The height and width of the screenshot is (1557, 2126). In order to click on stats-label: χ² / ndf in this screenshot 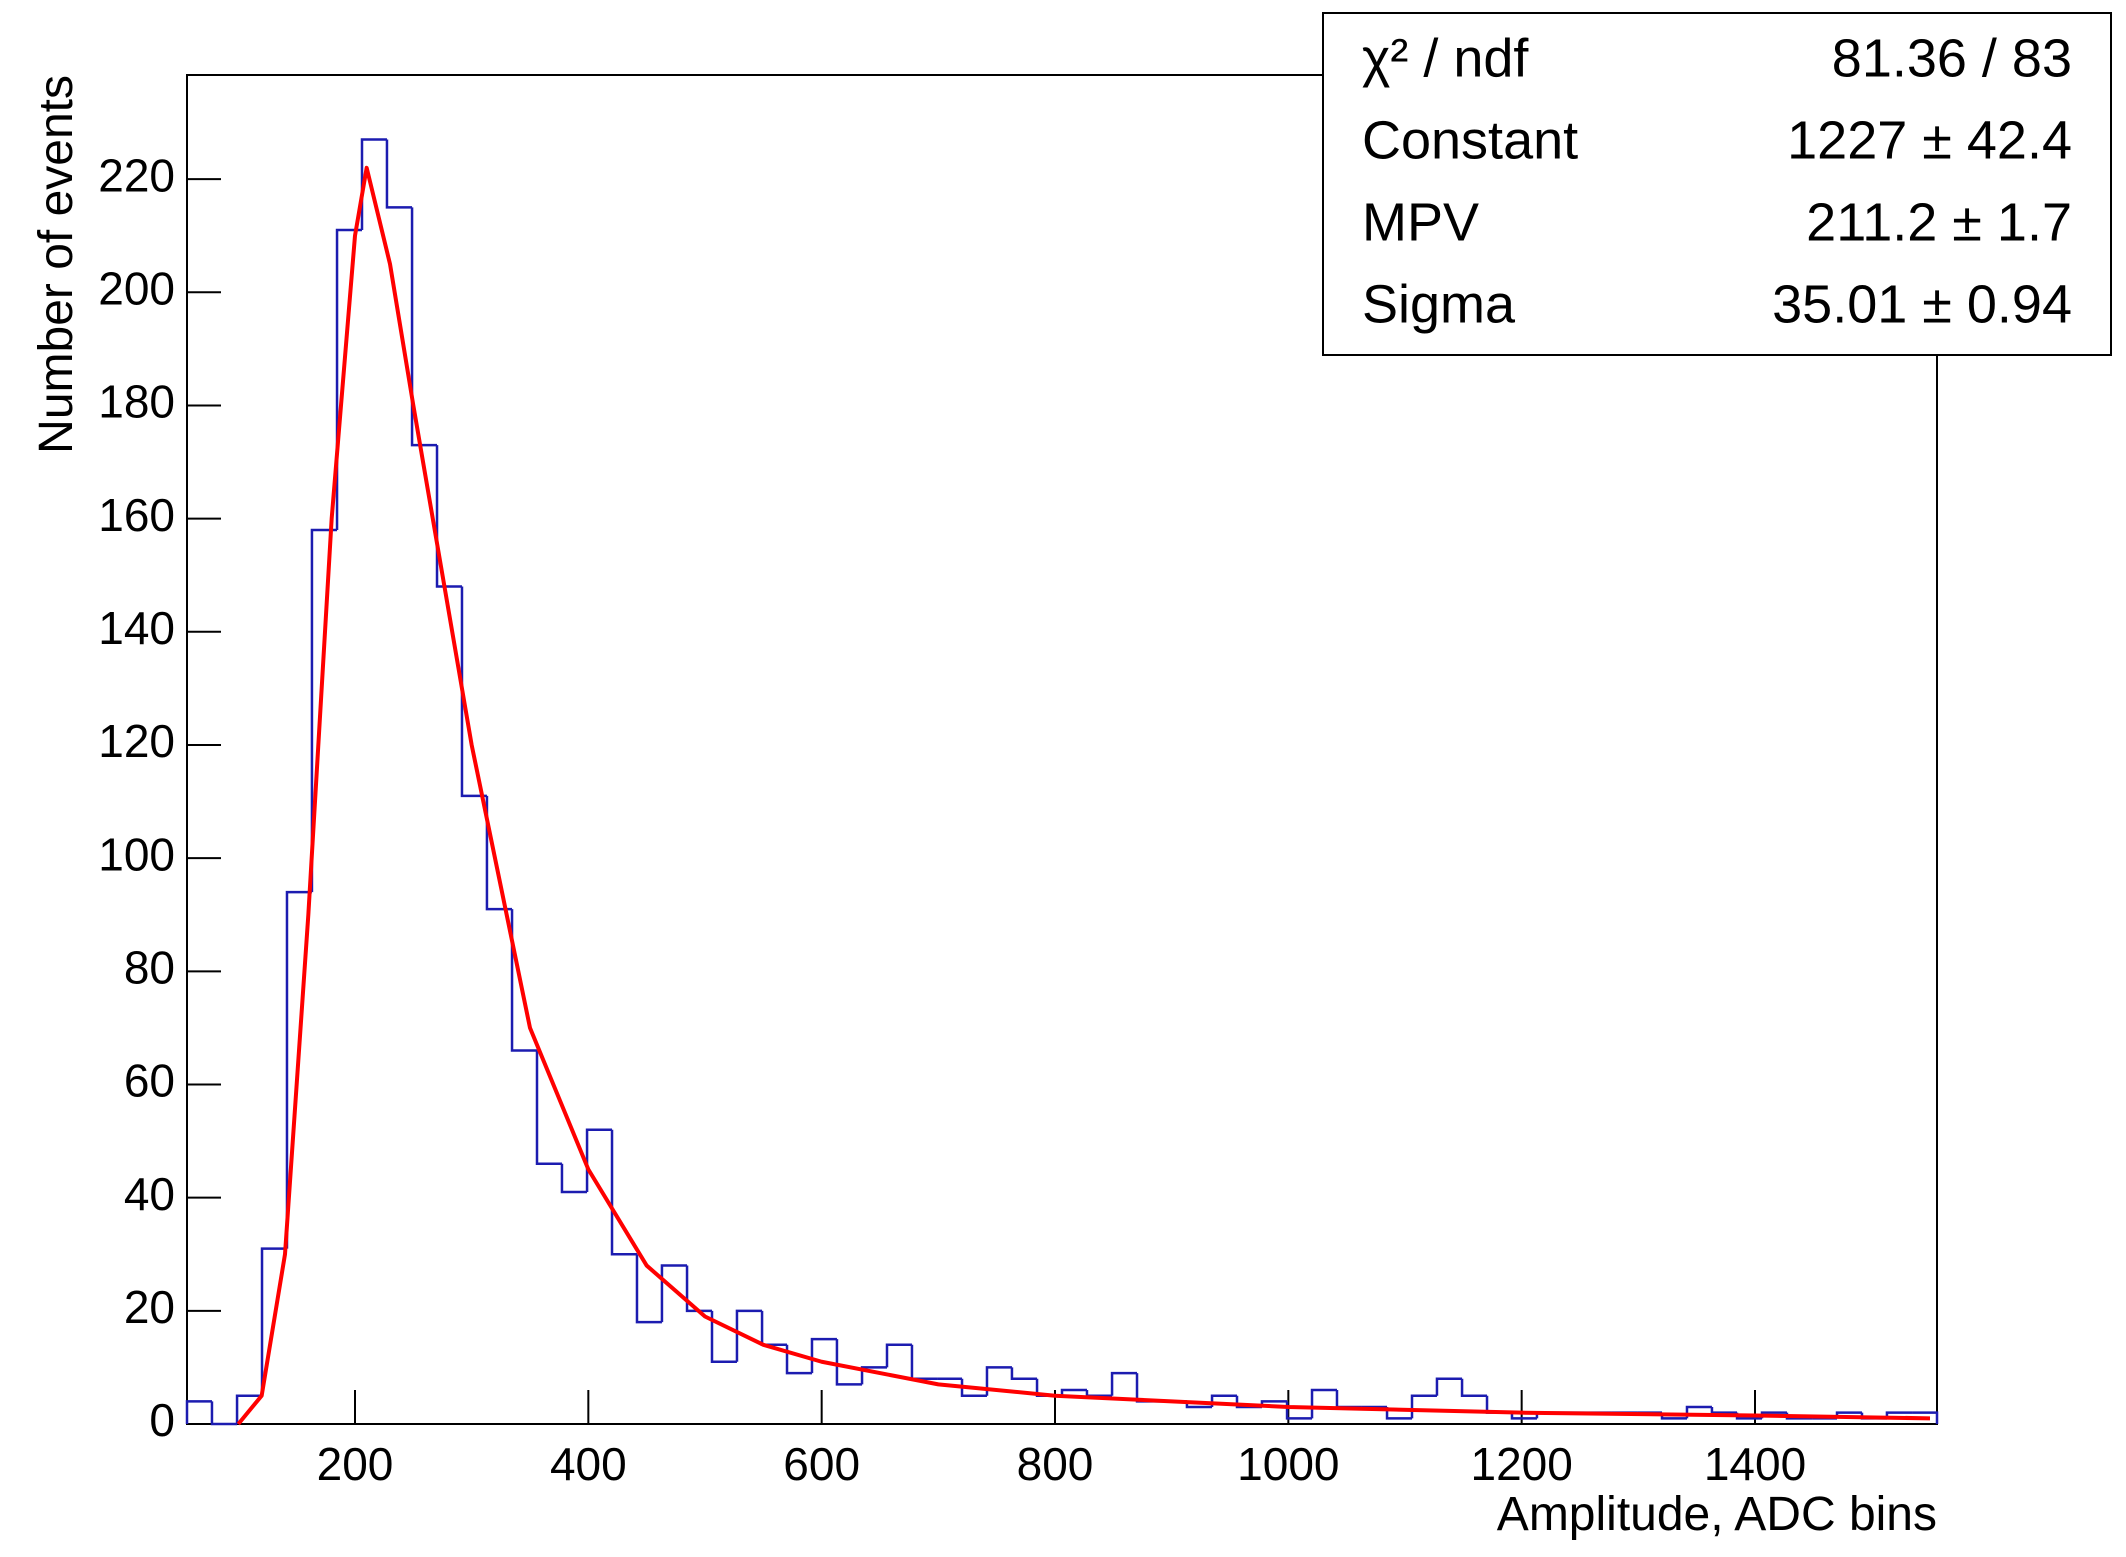, I will do `click(1445, 58)`.